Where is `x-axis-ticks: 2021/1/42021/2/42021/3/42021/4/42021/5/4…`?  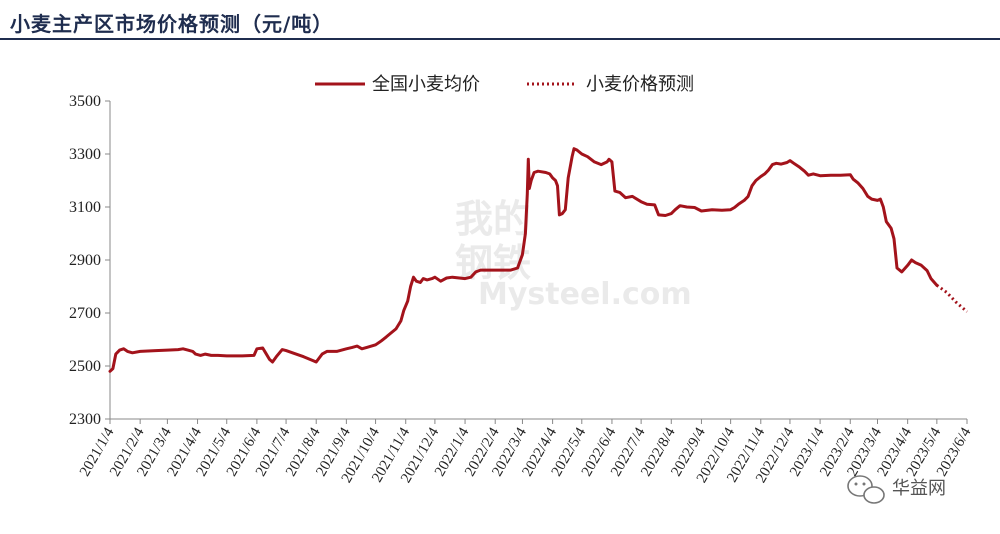
x-axis-ticks: 2021/1/42021/2/42021/3/42021/4/42021/5/4… is located at coordinates (526, 452).